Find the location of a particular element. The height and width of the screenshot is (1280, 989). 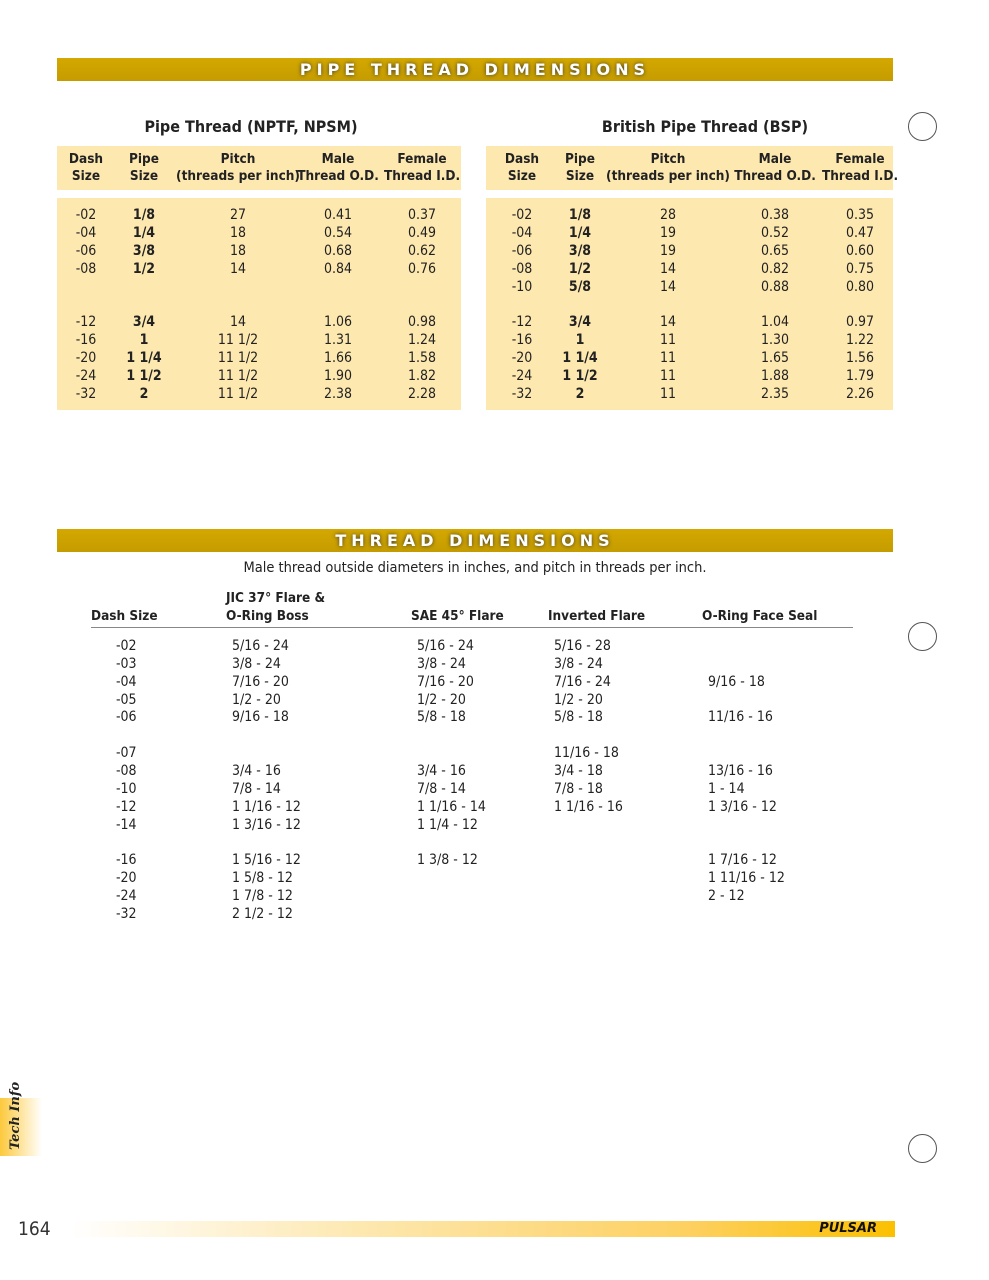

column-header: O-Ring Boss is located at coordinates (267, 616).